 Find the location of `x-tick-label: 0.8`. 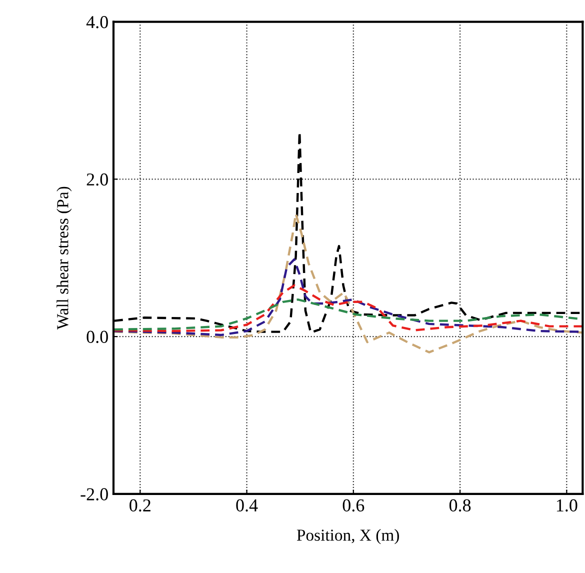

x-tick-label: 0.8 is located at coordinates (460, 505).